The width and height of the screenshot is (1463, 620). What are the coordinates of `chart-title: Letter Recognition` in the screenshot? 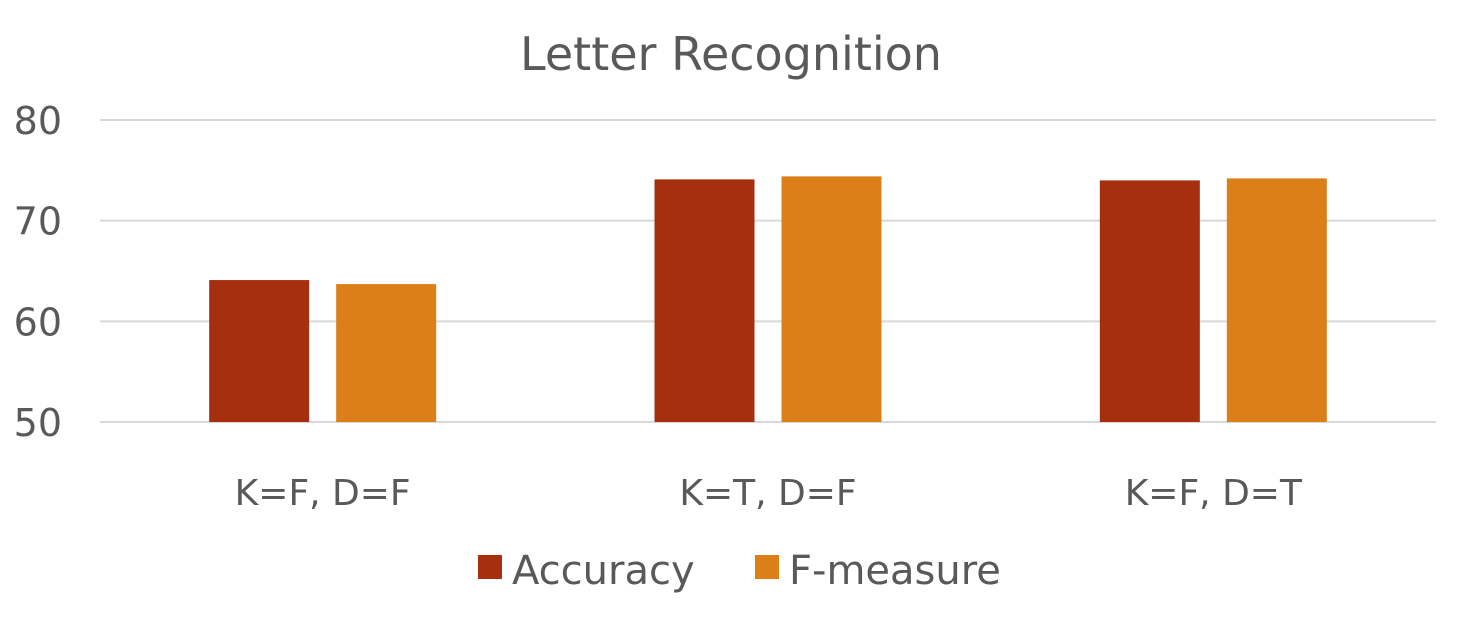 It's located at (731, 54).